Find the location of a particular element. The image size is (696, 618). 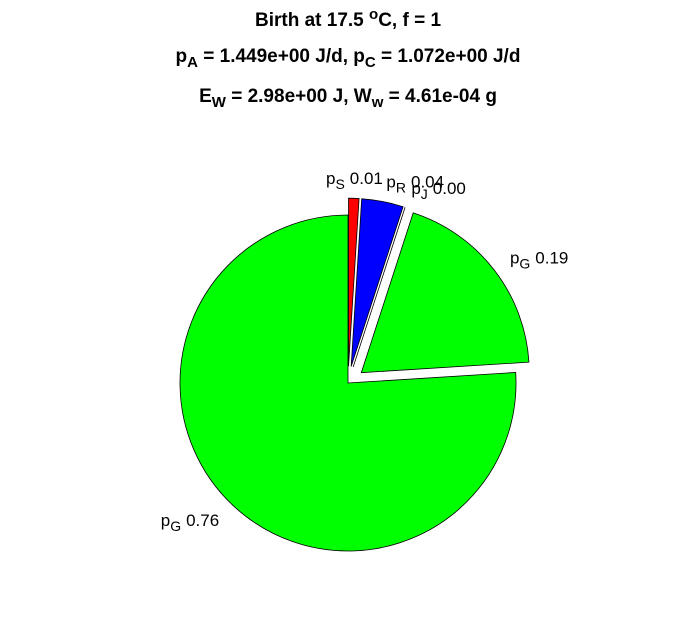

label-sub: J is located at coordinates (424, 194).